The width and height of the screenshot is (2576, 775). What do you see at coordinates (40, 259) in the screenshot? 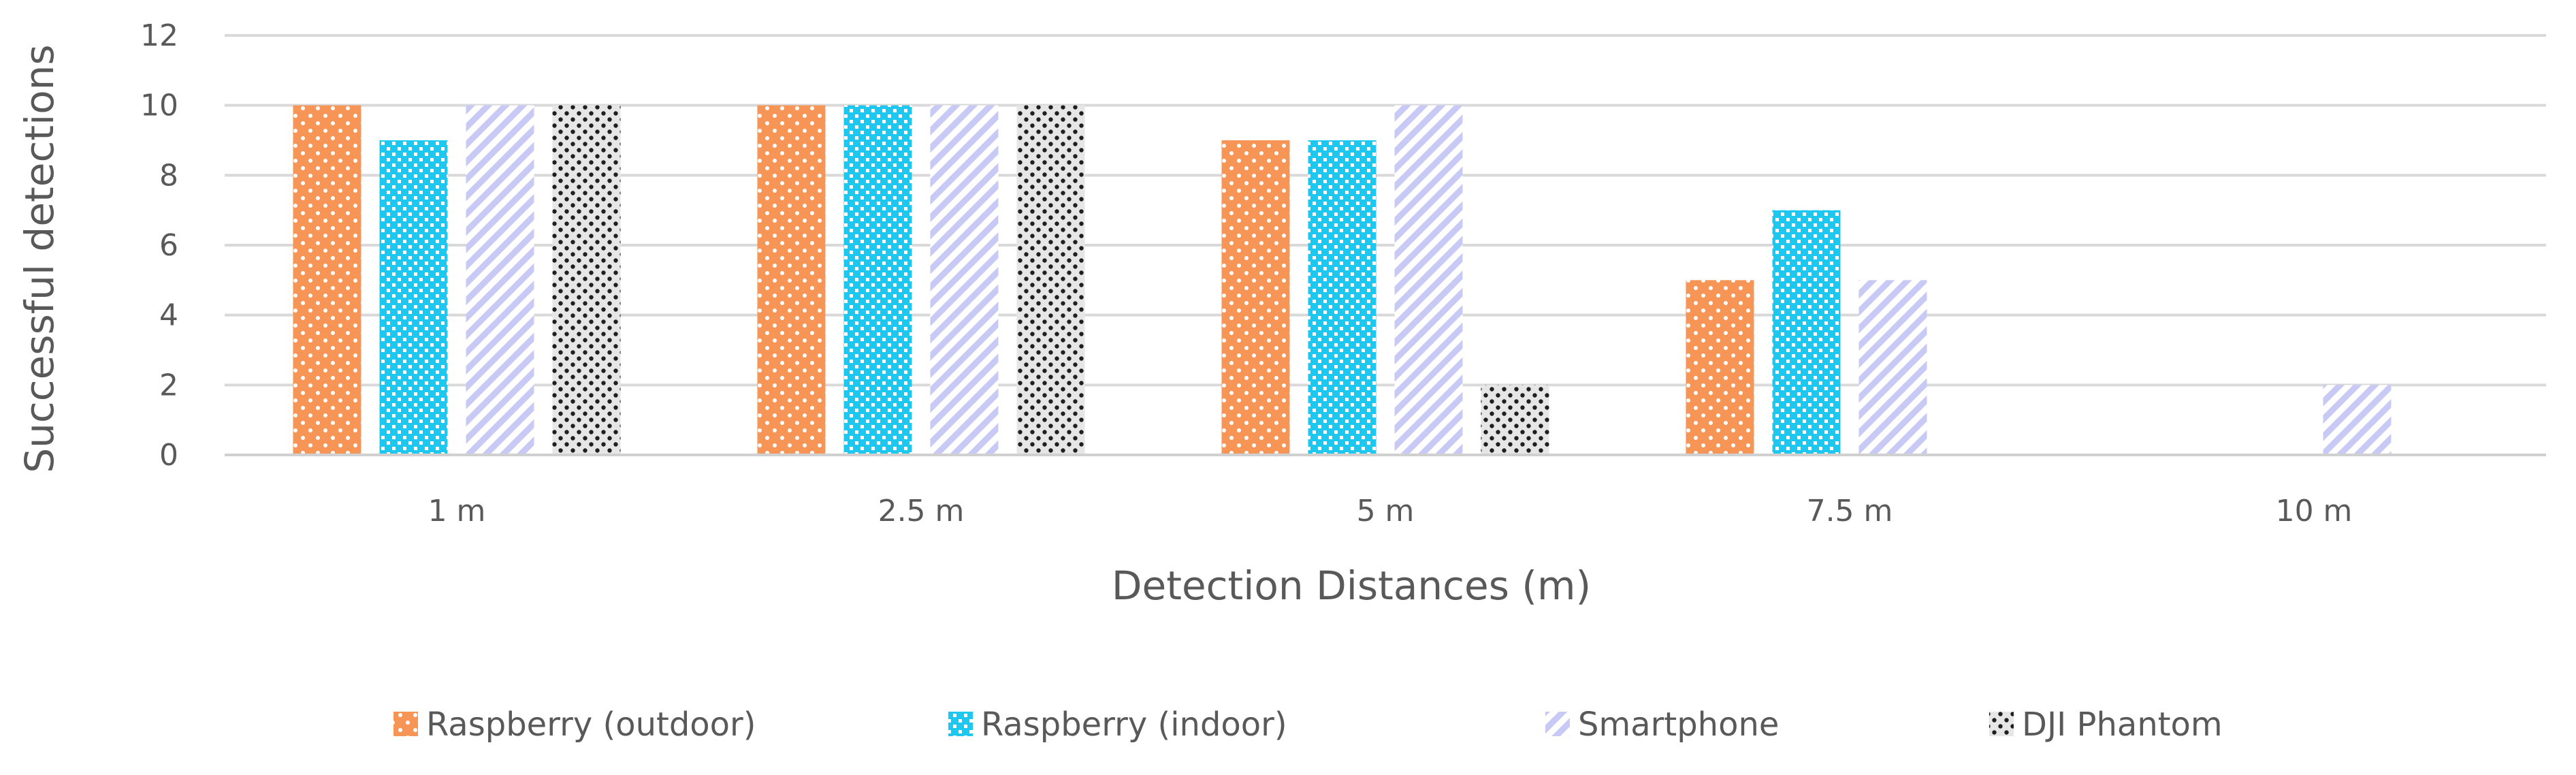
I see `y-axis-title: Successful detections` at bounding box center [40, 259].